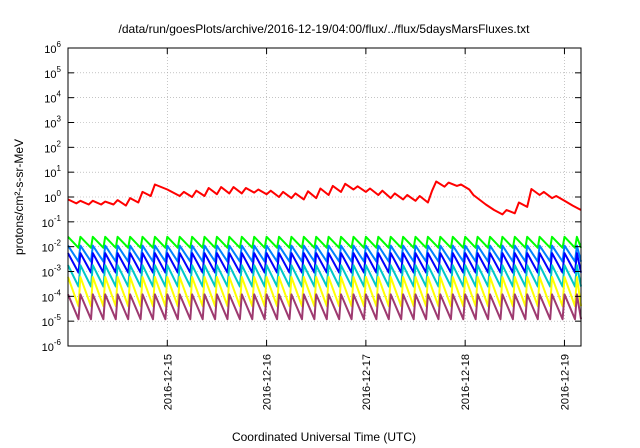 The width and height of the screenshot is (640, 448). Describe the element at coordinates (52, 222) in the screenshot. I see `y-tick-label: 10⁻¹` at that location.